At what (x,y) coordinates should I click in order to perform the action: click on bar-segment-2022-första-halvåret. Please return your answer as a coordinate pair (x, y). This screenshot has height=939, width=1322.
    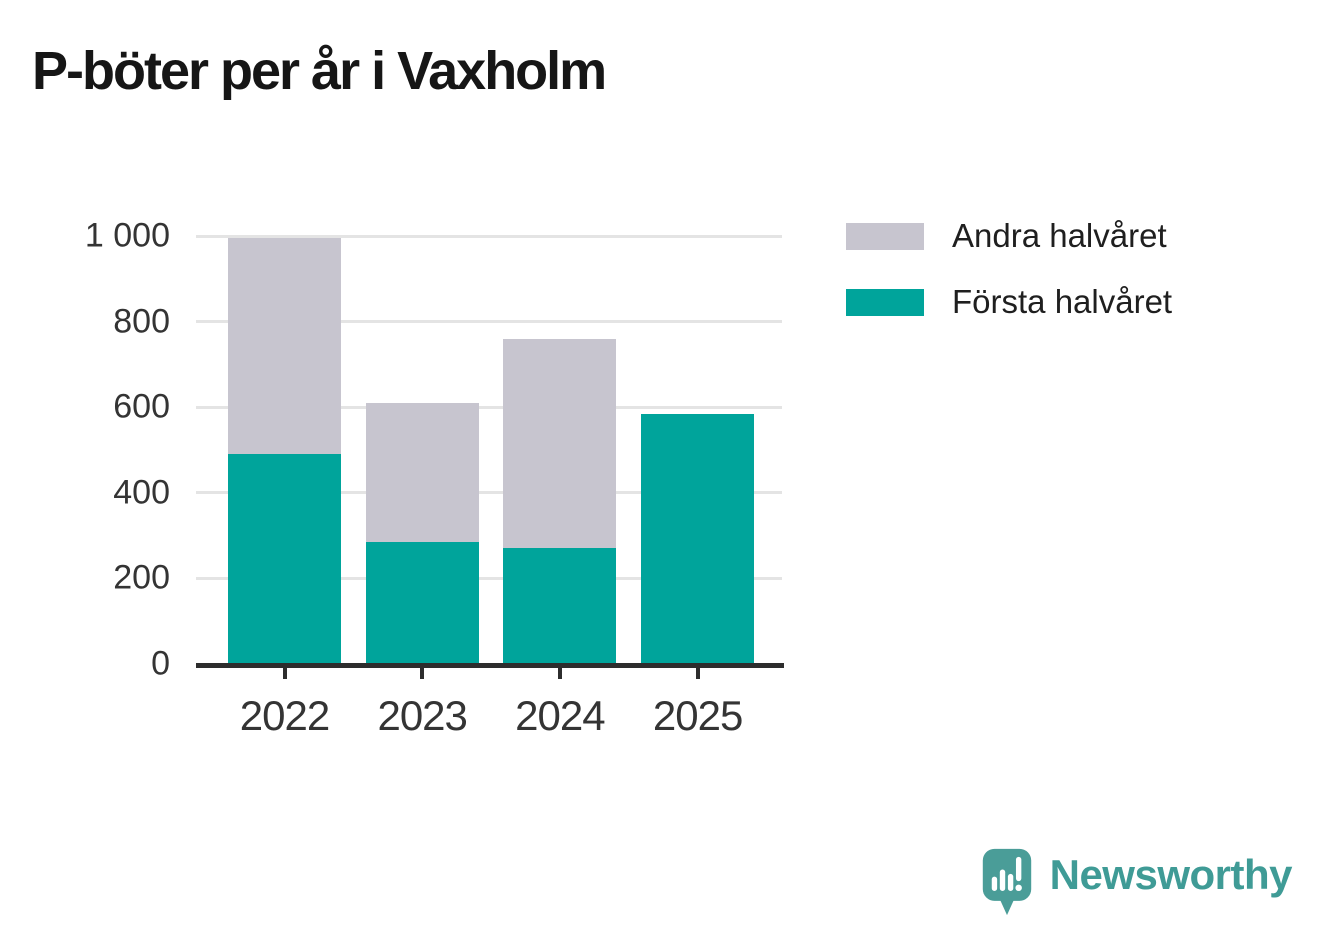
    Looking at the image, I should click on (284, 559).